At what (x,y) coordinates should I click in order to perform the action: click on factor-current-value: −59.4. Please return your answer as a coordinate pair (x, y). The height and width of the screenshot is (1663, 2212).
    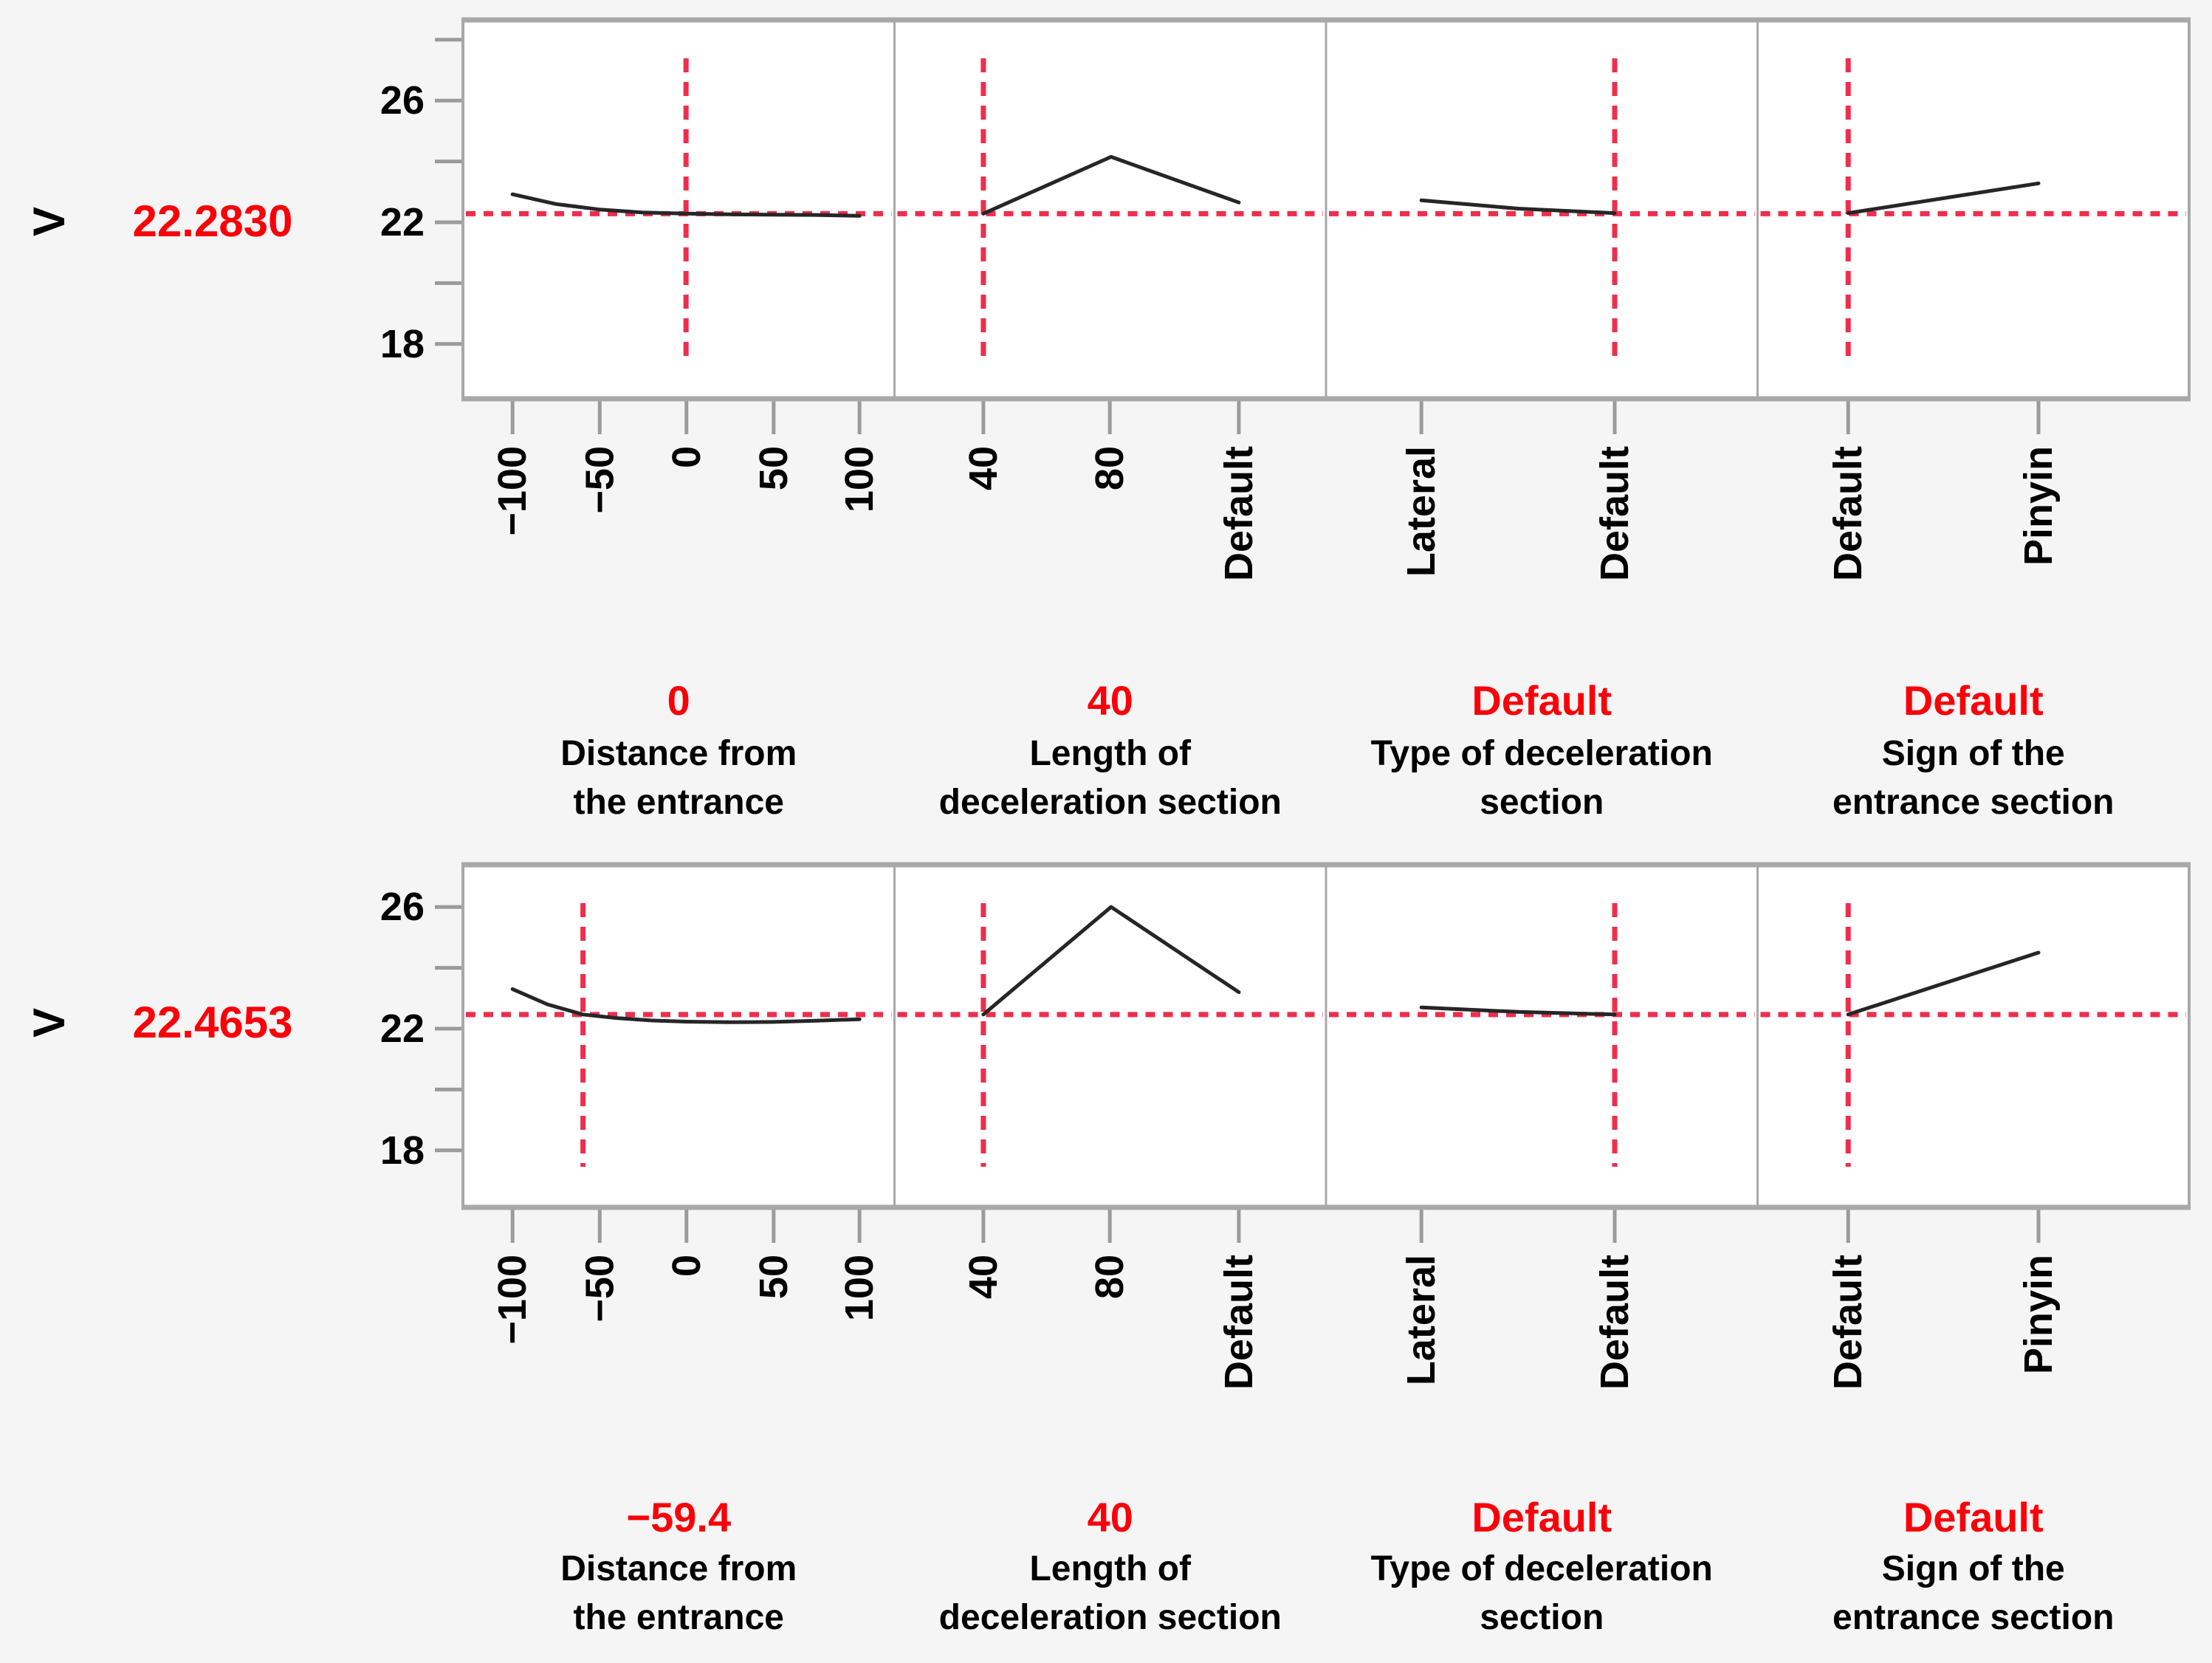
    Looking at the image, I should click on (679, 1517).